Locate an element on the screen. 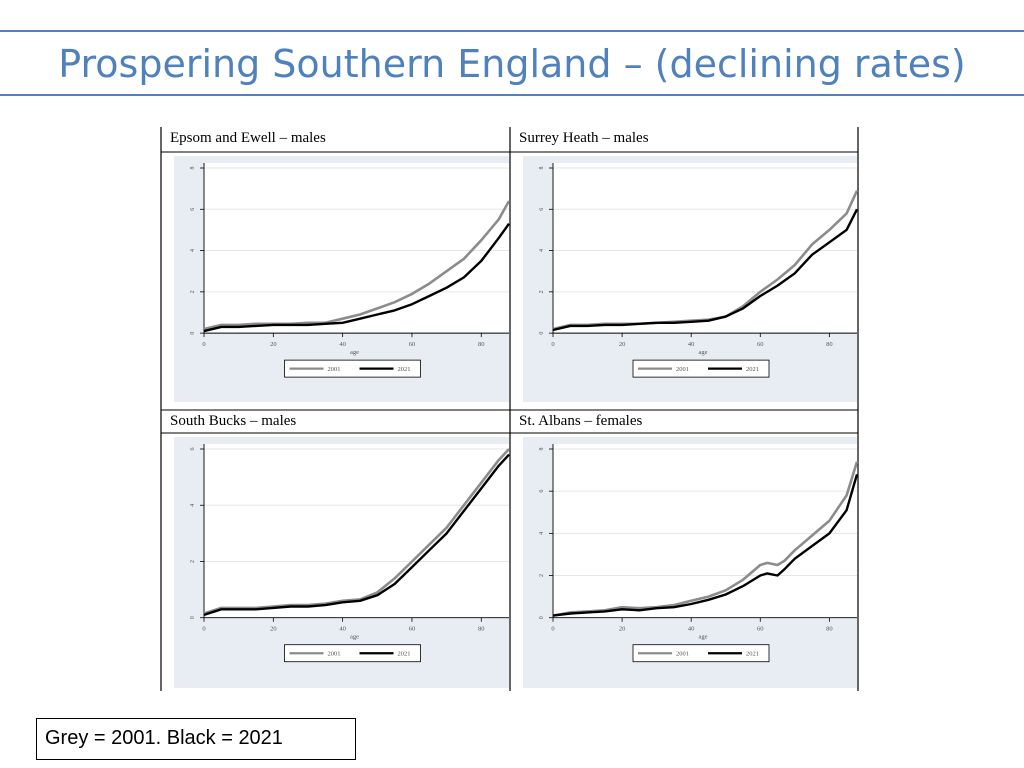 This screenshot has width=1024, height=768. top-rule is located at coordinates (512, 31).